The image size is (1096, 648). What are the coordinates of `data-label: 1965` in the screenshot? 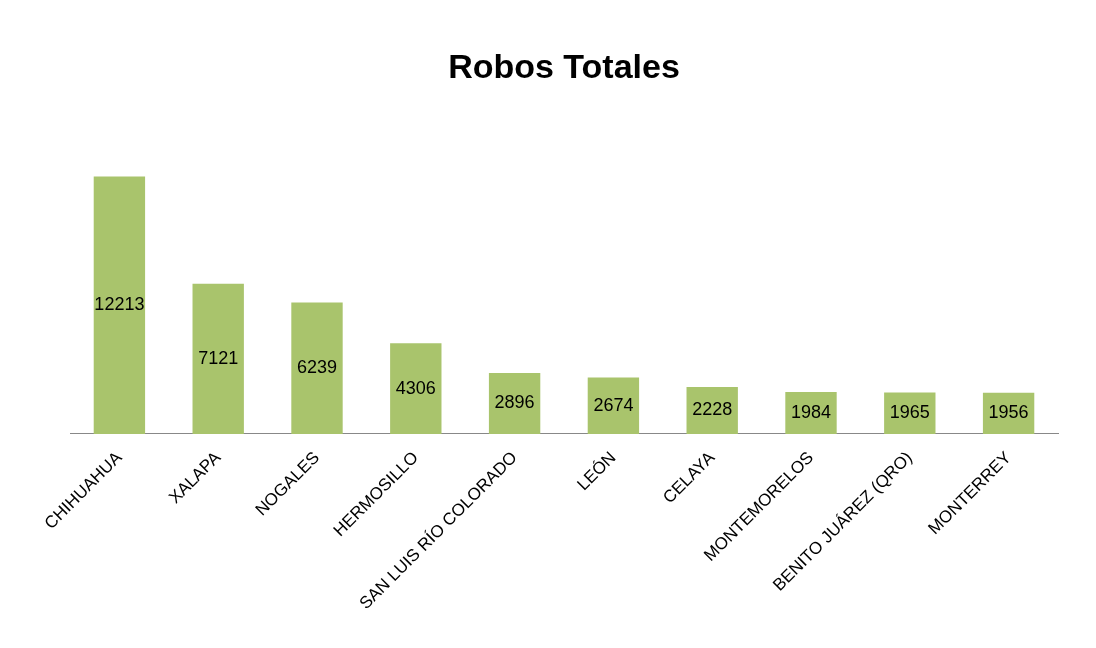 It's located at (909, 412).